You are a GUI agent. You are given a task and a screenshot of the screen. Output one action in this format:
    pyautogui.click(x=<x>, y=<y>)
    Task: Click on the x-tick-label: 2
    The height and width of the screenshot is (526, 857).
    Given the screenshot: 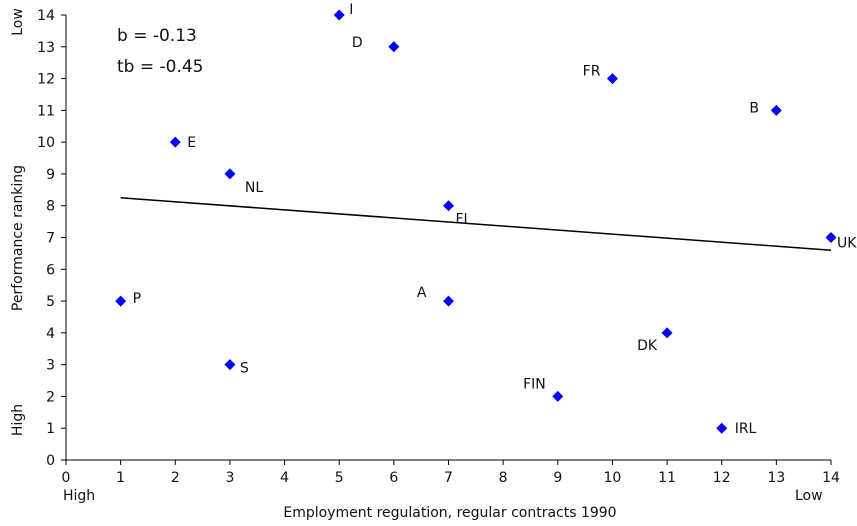 What is the action you would take?
    pyautogui.click(x=175, y=478)
    